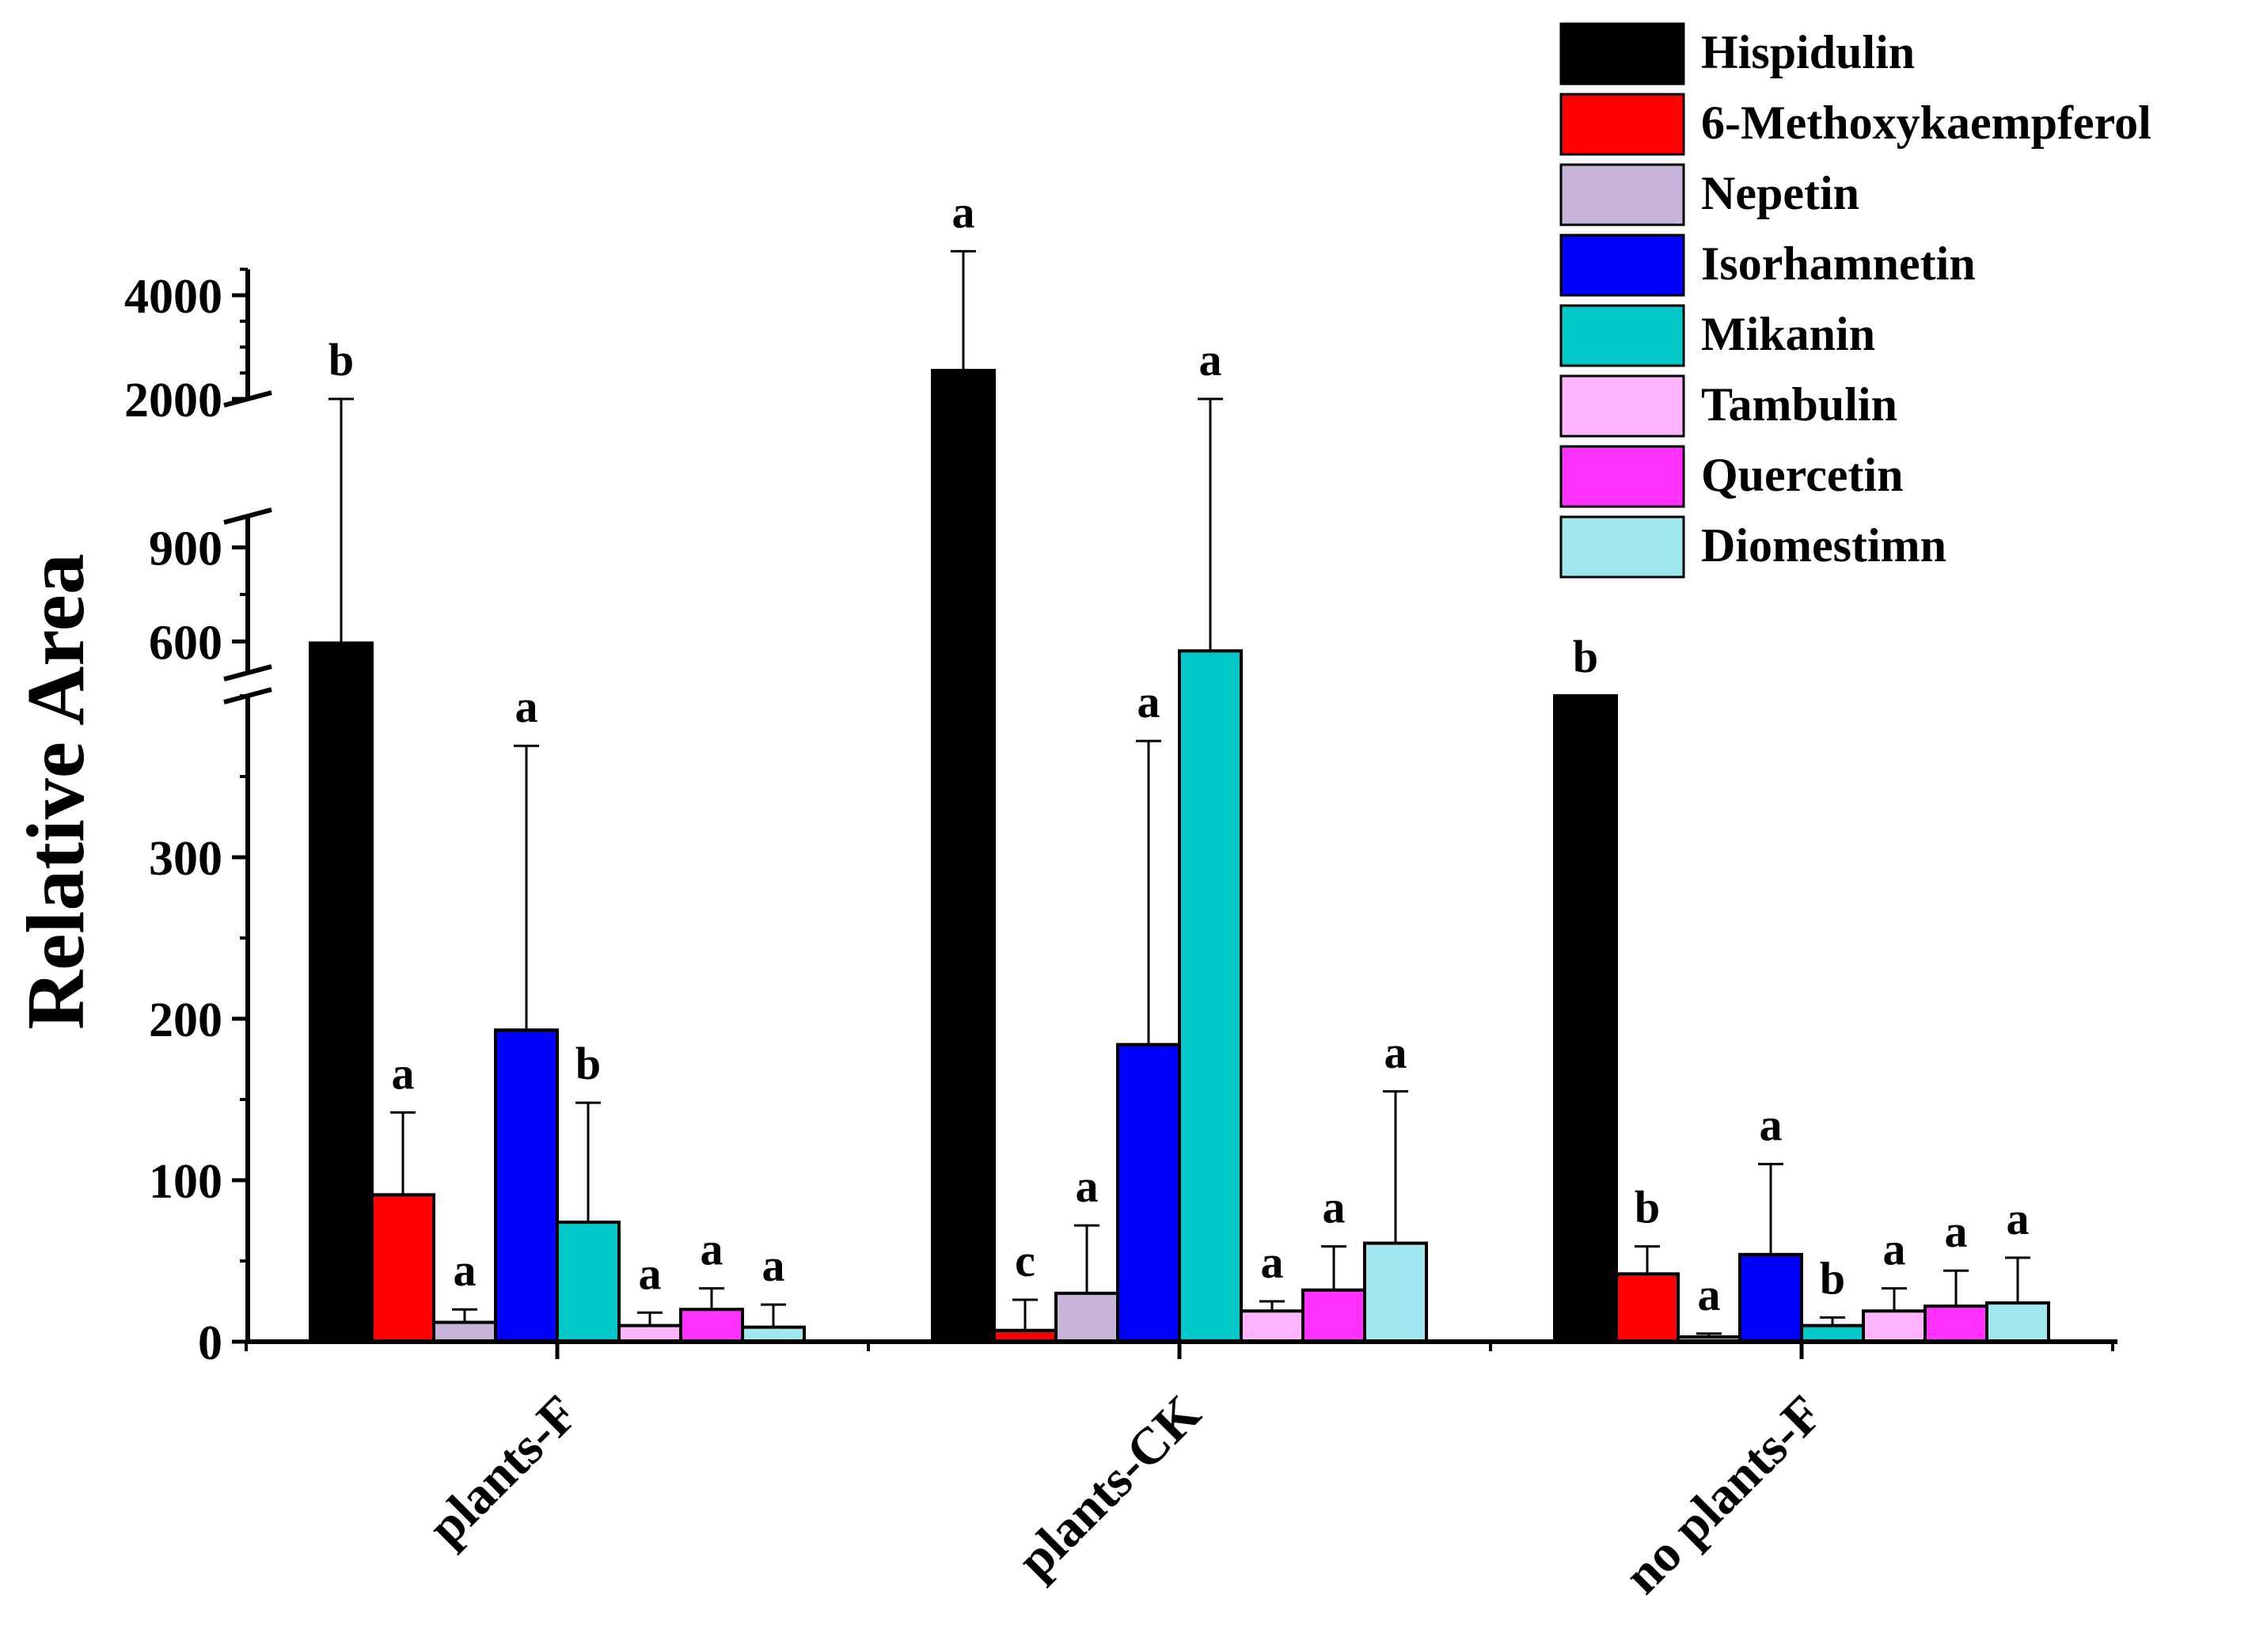 The image size is (2252, 1652). Describe the element at coordinates (185, 643) in the screenshot. I see `y-tick-label: 600` at that location.